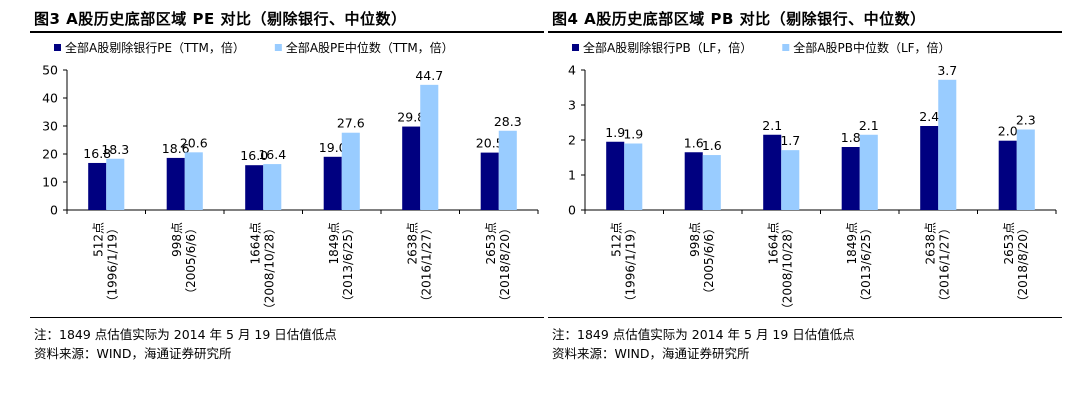  What do you see at coordinates (790, 140) in the screenshot?
I see `data-label: 1.7` at bounding box center [790, 140].